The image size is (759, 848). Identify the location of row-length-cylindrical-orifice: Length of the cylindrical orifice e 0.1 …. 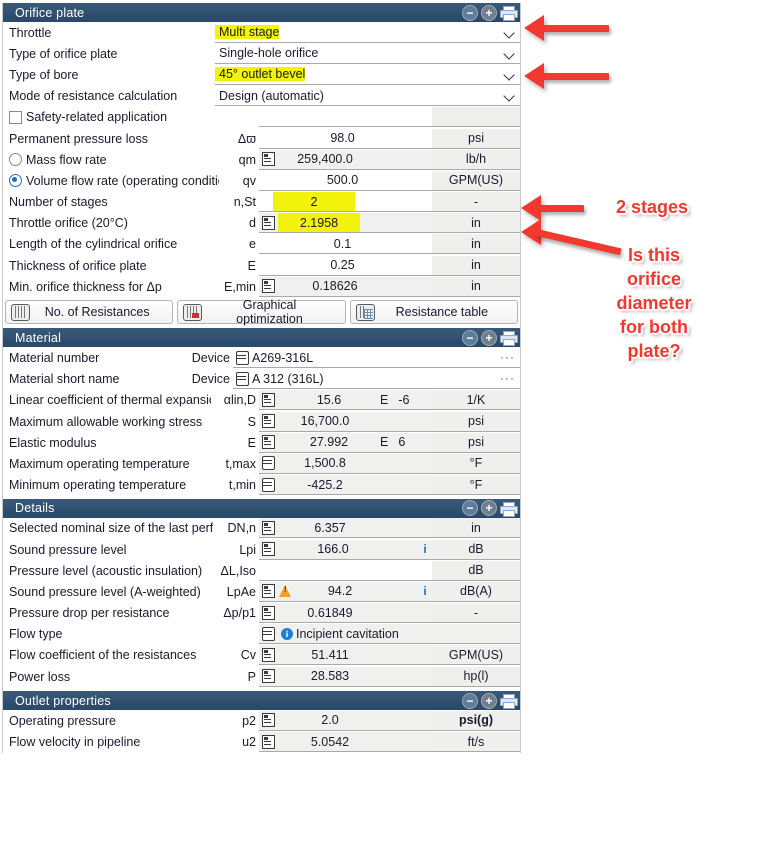
(261, 244).